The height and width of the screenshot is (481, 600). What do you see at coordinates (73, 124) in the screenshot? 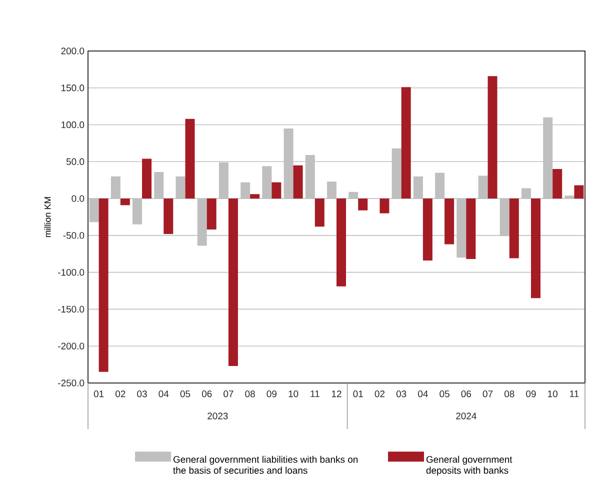
I see `y-tick-label: 100.0` at bounding box center [73, 124].